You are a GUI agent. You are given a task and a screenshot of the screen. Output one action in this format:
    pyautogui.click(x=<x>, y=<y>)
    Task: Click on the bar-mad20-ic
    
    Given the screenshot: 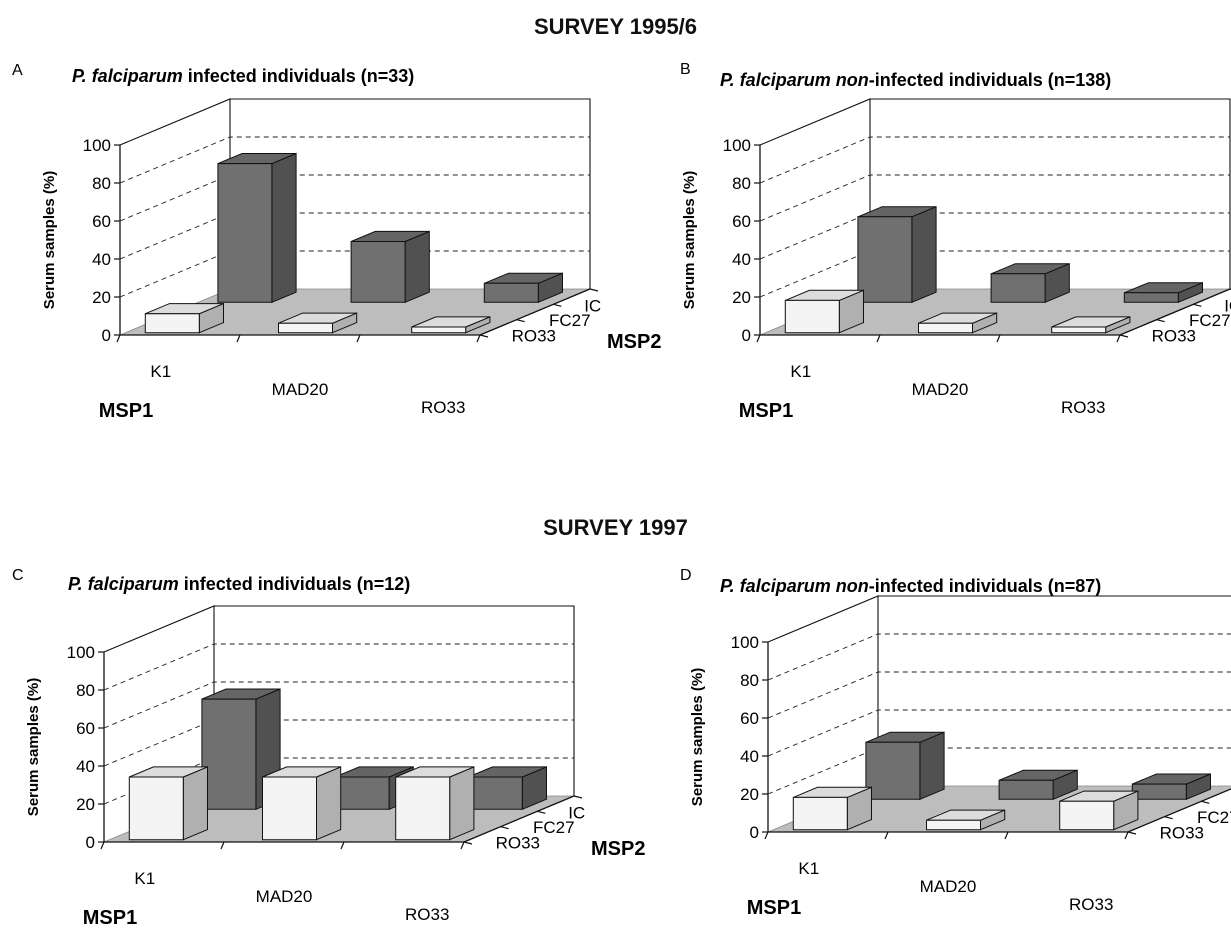 What is the action you would take?
    pyautogui.click(x=390, y=267)
    